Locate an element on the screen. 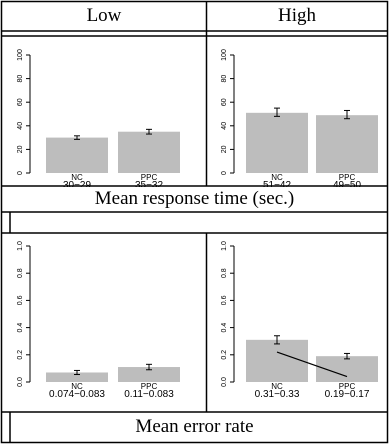 Image resolution: width=389 pixels, height=444 pixels. category-sublabel: 0.19−0.17 is located at coordinates (347, 394).